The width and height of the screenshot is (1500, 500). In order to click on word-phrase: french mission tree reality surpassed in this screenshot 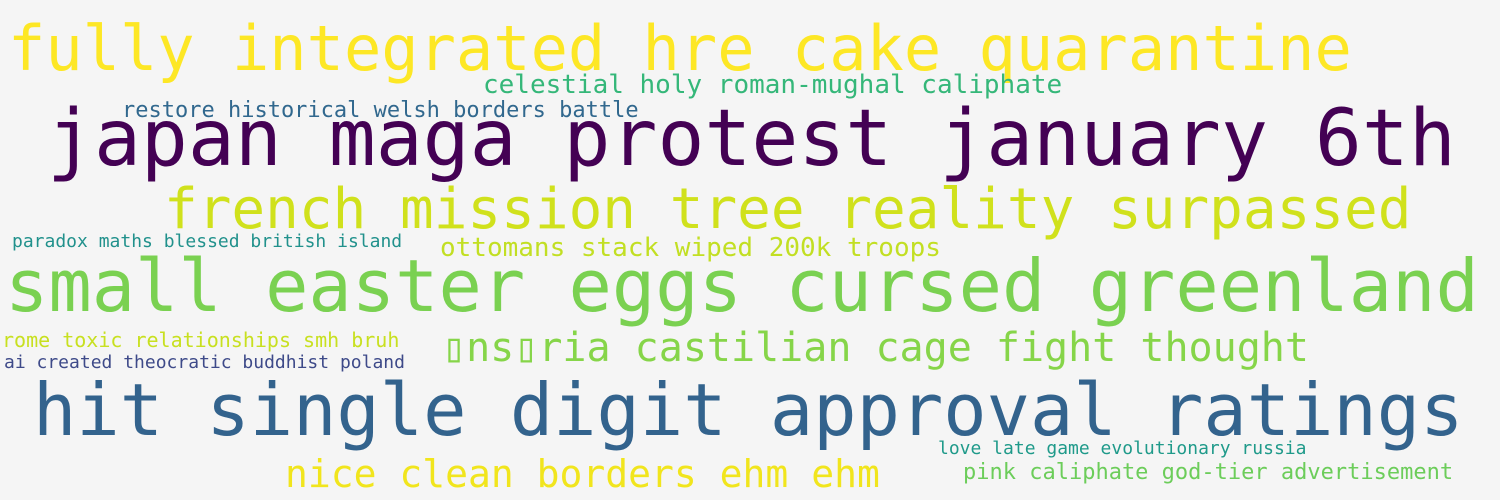, I will do `click(788, 209)`.